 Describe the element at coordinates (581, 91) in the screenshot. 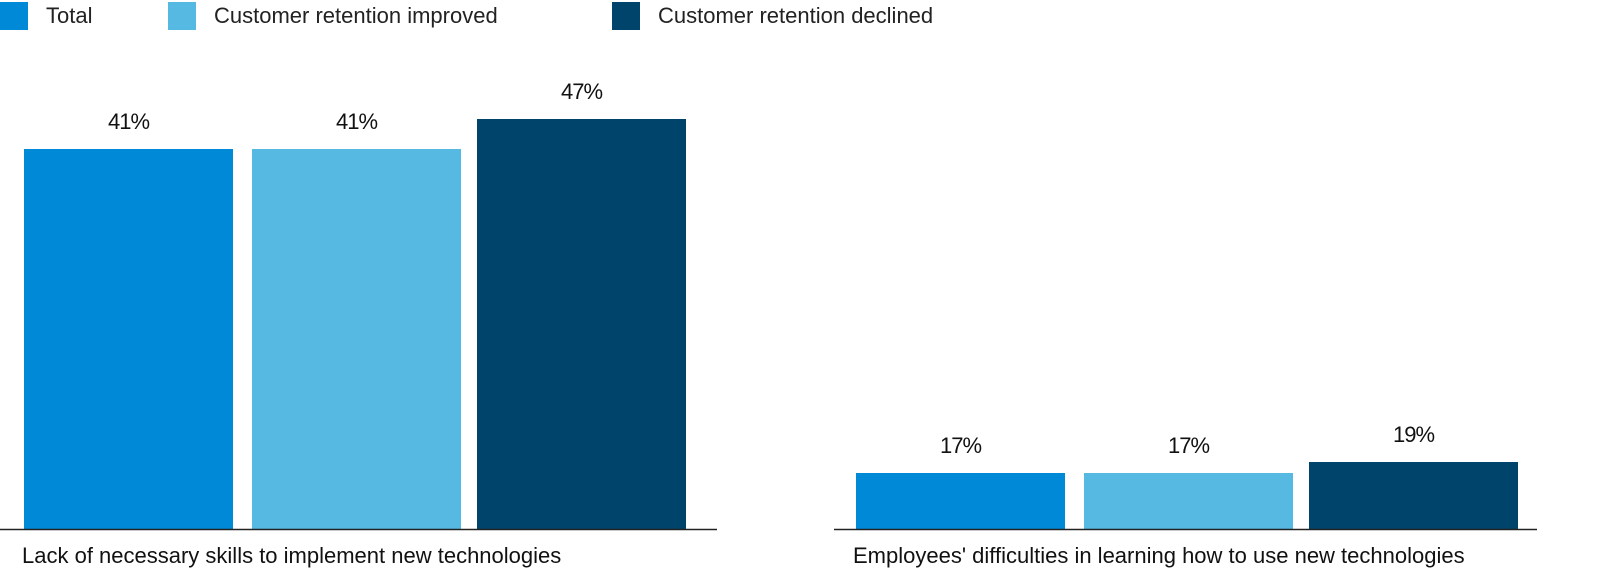

I see `data-label: 47%` at that location.